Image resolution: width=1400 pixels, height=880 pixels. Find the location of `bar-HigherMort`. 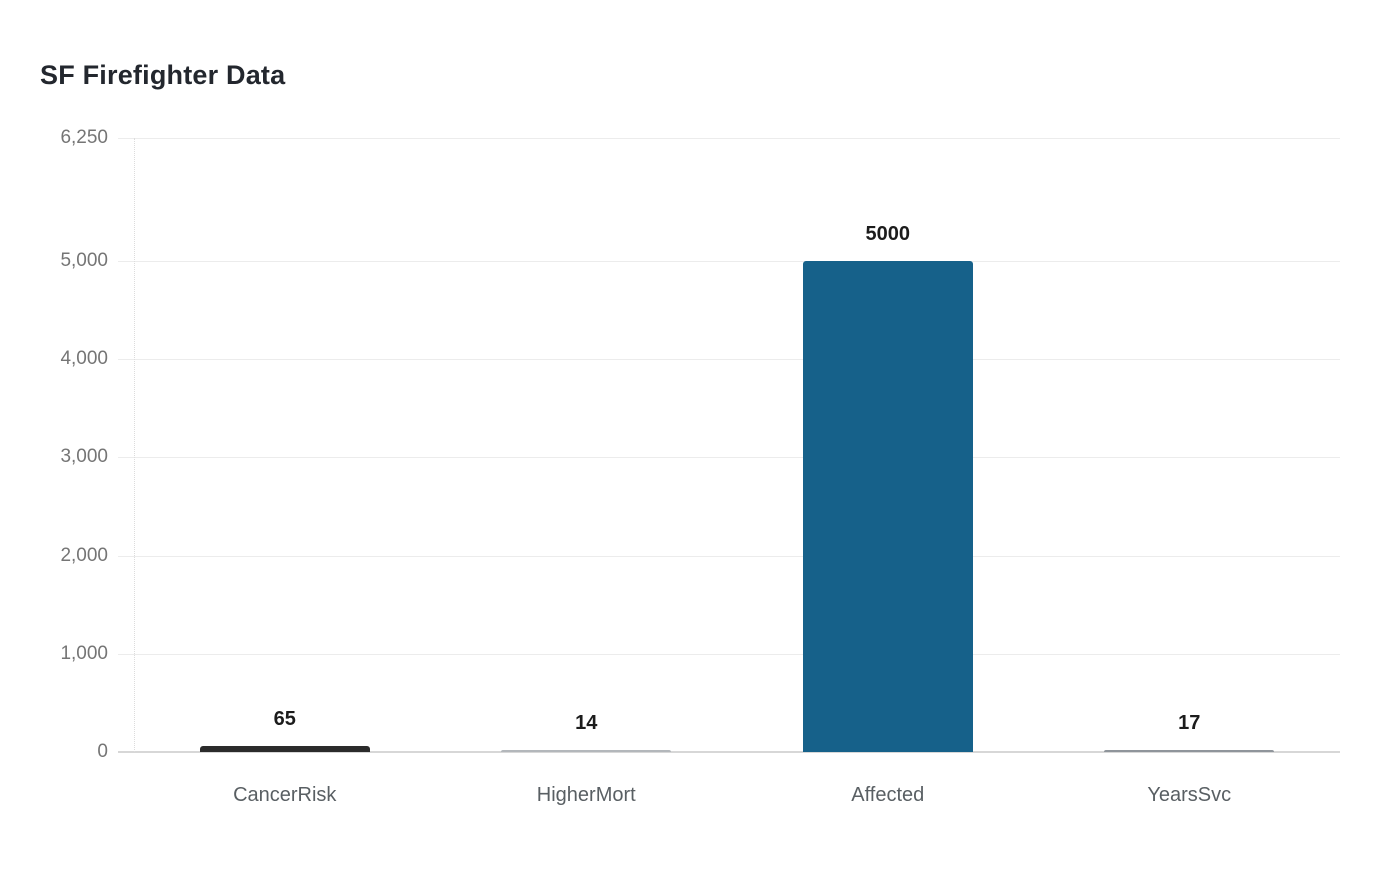

bar-HigherMort is located at coordinates (586, 751).